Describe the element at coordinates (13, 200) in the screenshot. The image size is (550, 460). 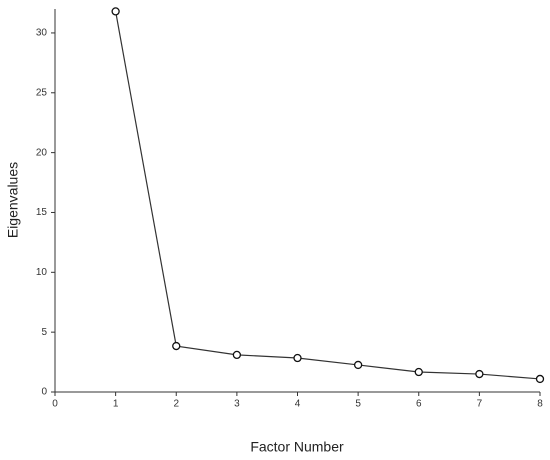
I see `y-axis-title: Eigenvalues` at that location.